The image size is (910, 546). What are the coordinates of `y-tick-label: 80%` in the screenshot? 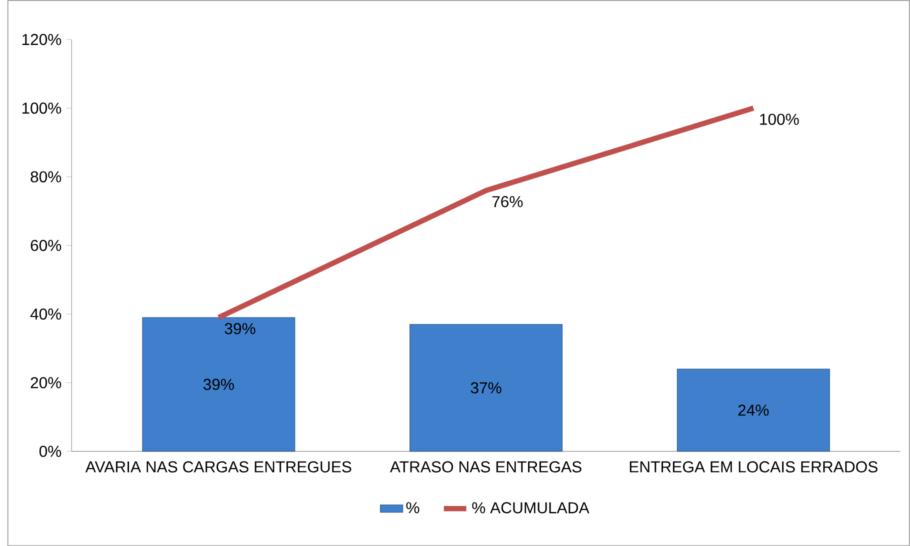 It's located at (46, 176).